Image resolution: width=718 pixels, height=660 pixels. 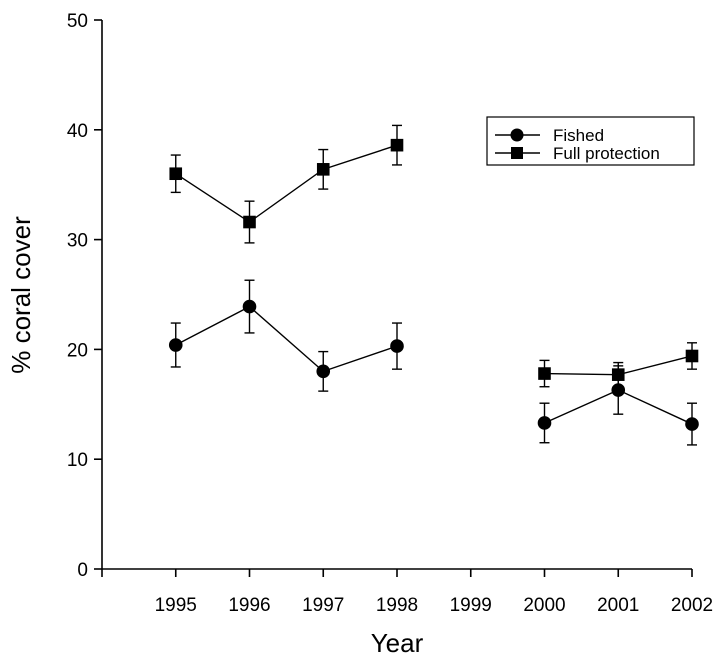 What do you see at coordinates (471, 605) in the screenshot?
I see `x-tick-label: 1999` at bounding box center [471, 605].